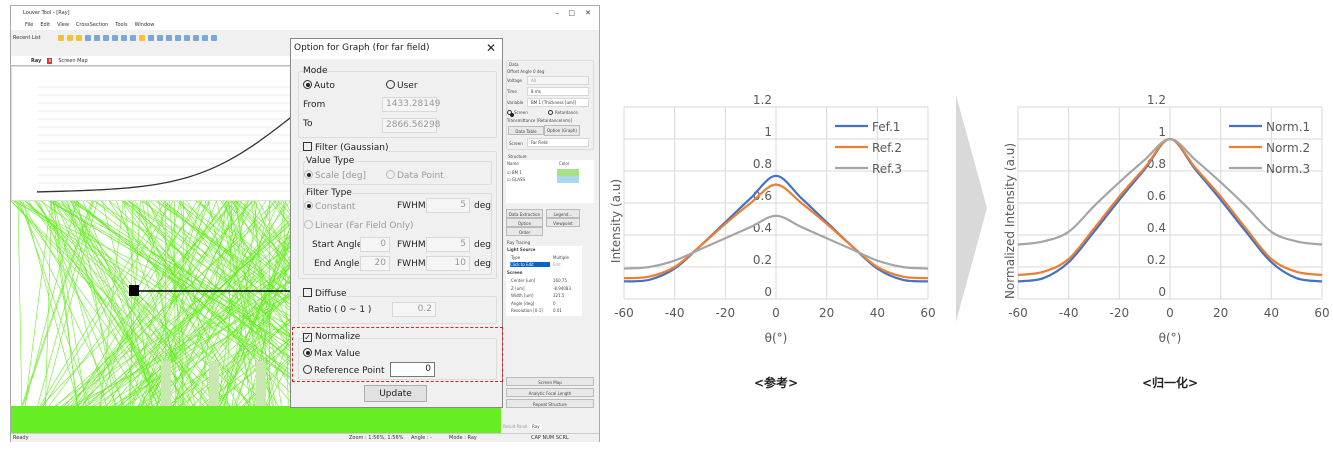  I want to click on property-label: Angle [deg], so click(523, 303).